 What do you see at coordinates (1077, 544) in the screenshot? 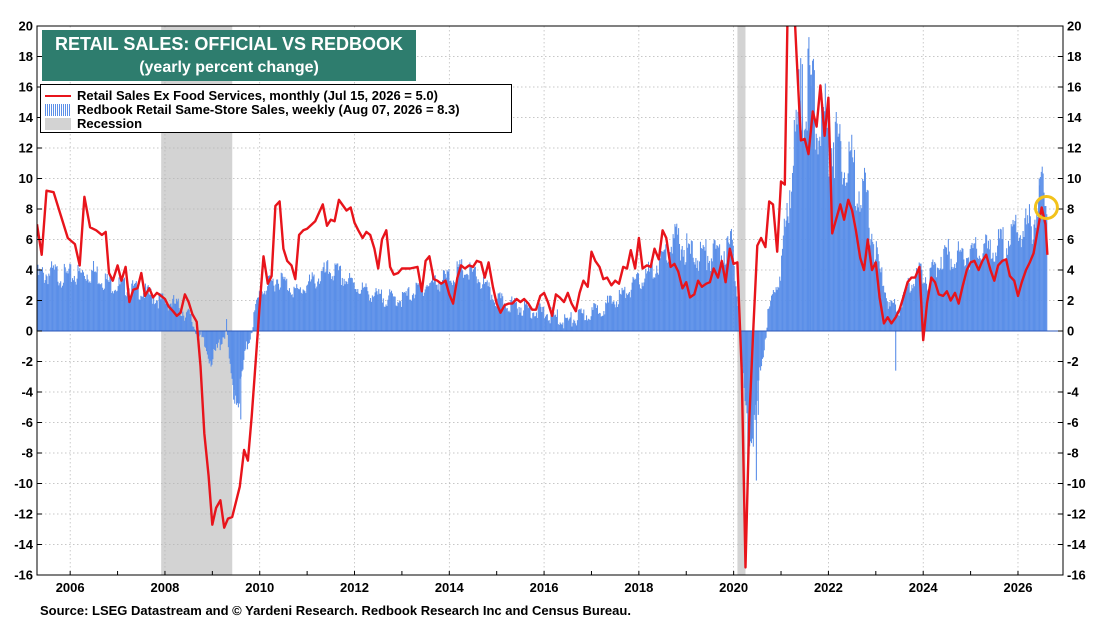
I see `y-tick-label-right: -14` at bounding box center [1077, 544].